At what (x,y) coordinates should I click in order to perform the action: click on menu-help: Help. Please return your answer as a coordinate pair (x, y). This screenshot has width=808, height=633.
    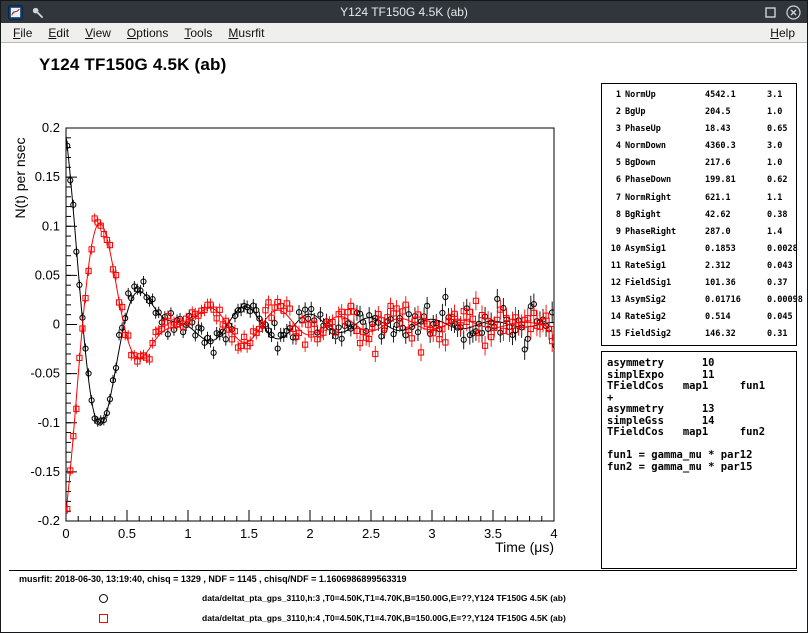
    Looking at the image, I should click on (782, 32).